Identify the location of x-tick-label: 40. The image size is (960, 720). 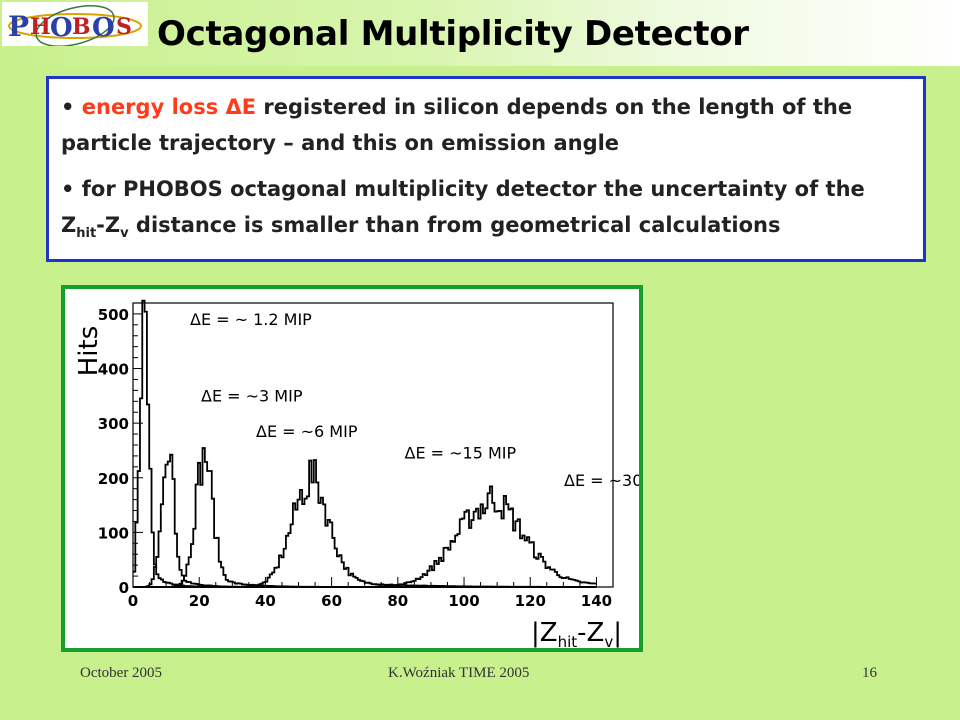
(265, 601).